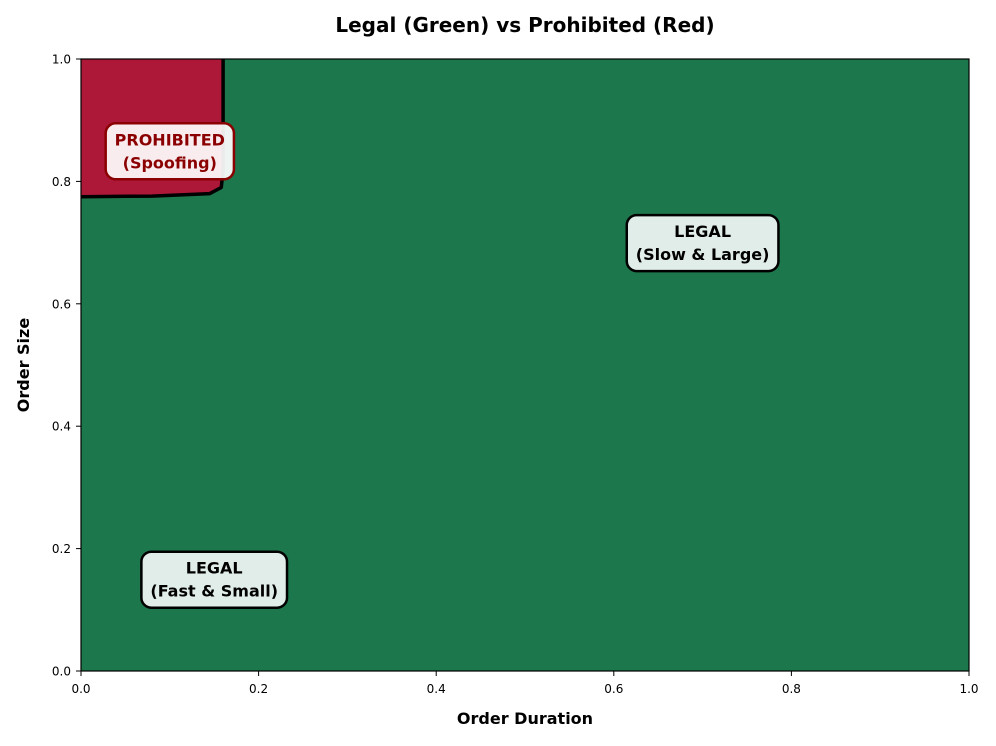 The width and height of the screenshot is (996, 746). What do you see at coordinates (525, 683) in the screenshot?
I see `x-axis: 0.0 0.2 0.4 0.6 0.8 1.0` at bounding box center [525, 683].